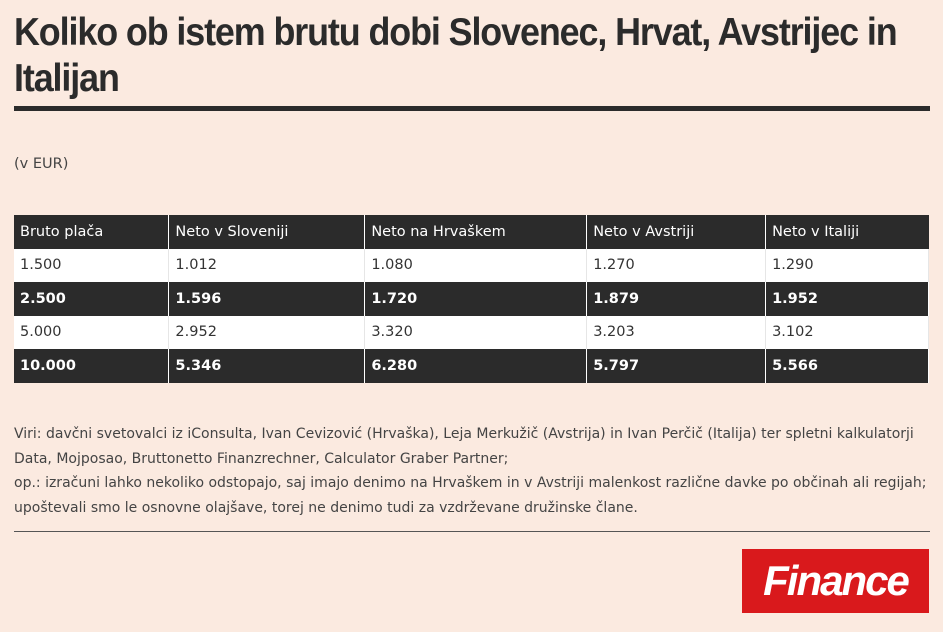 The width and height of the screenshot is (943, 632). I want to click on finance-logo: Finance, so click(835, 581).